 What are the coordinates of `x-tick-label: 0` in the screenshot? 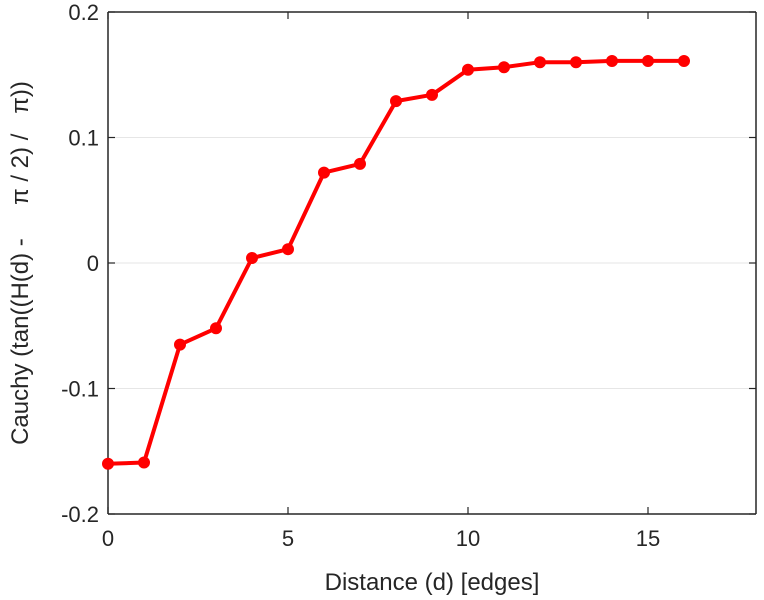 It's located at (108, 538).